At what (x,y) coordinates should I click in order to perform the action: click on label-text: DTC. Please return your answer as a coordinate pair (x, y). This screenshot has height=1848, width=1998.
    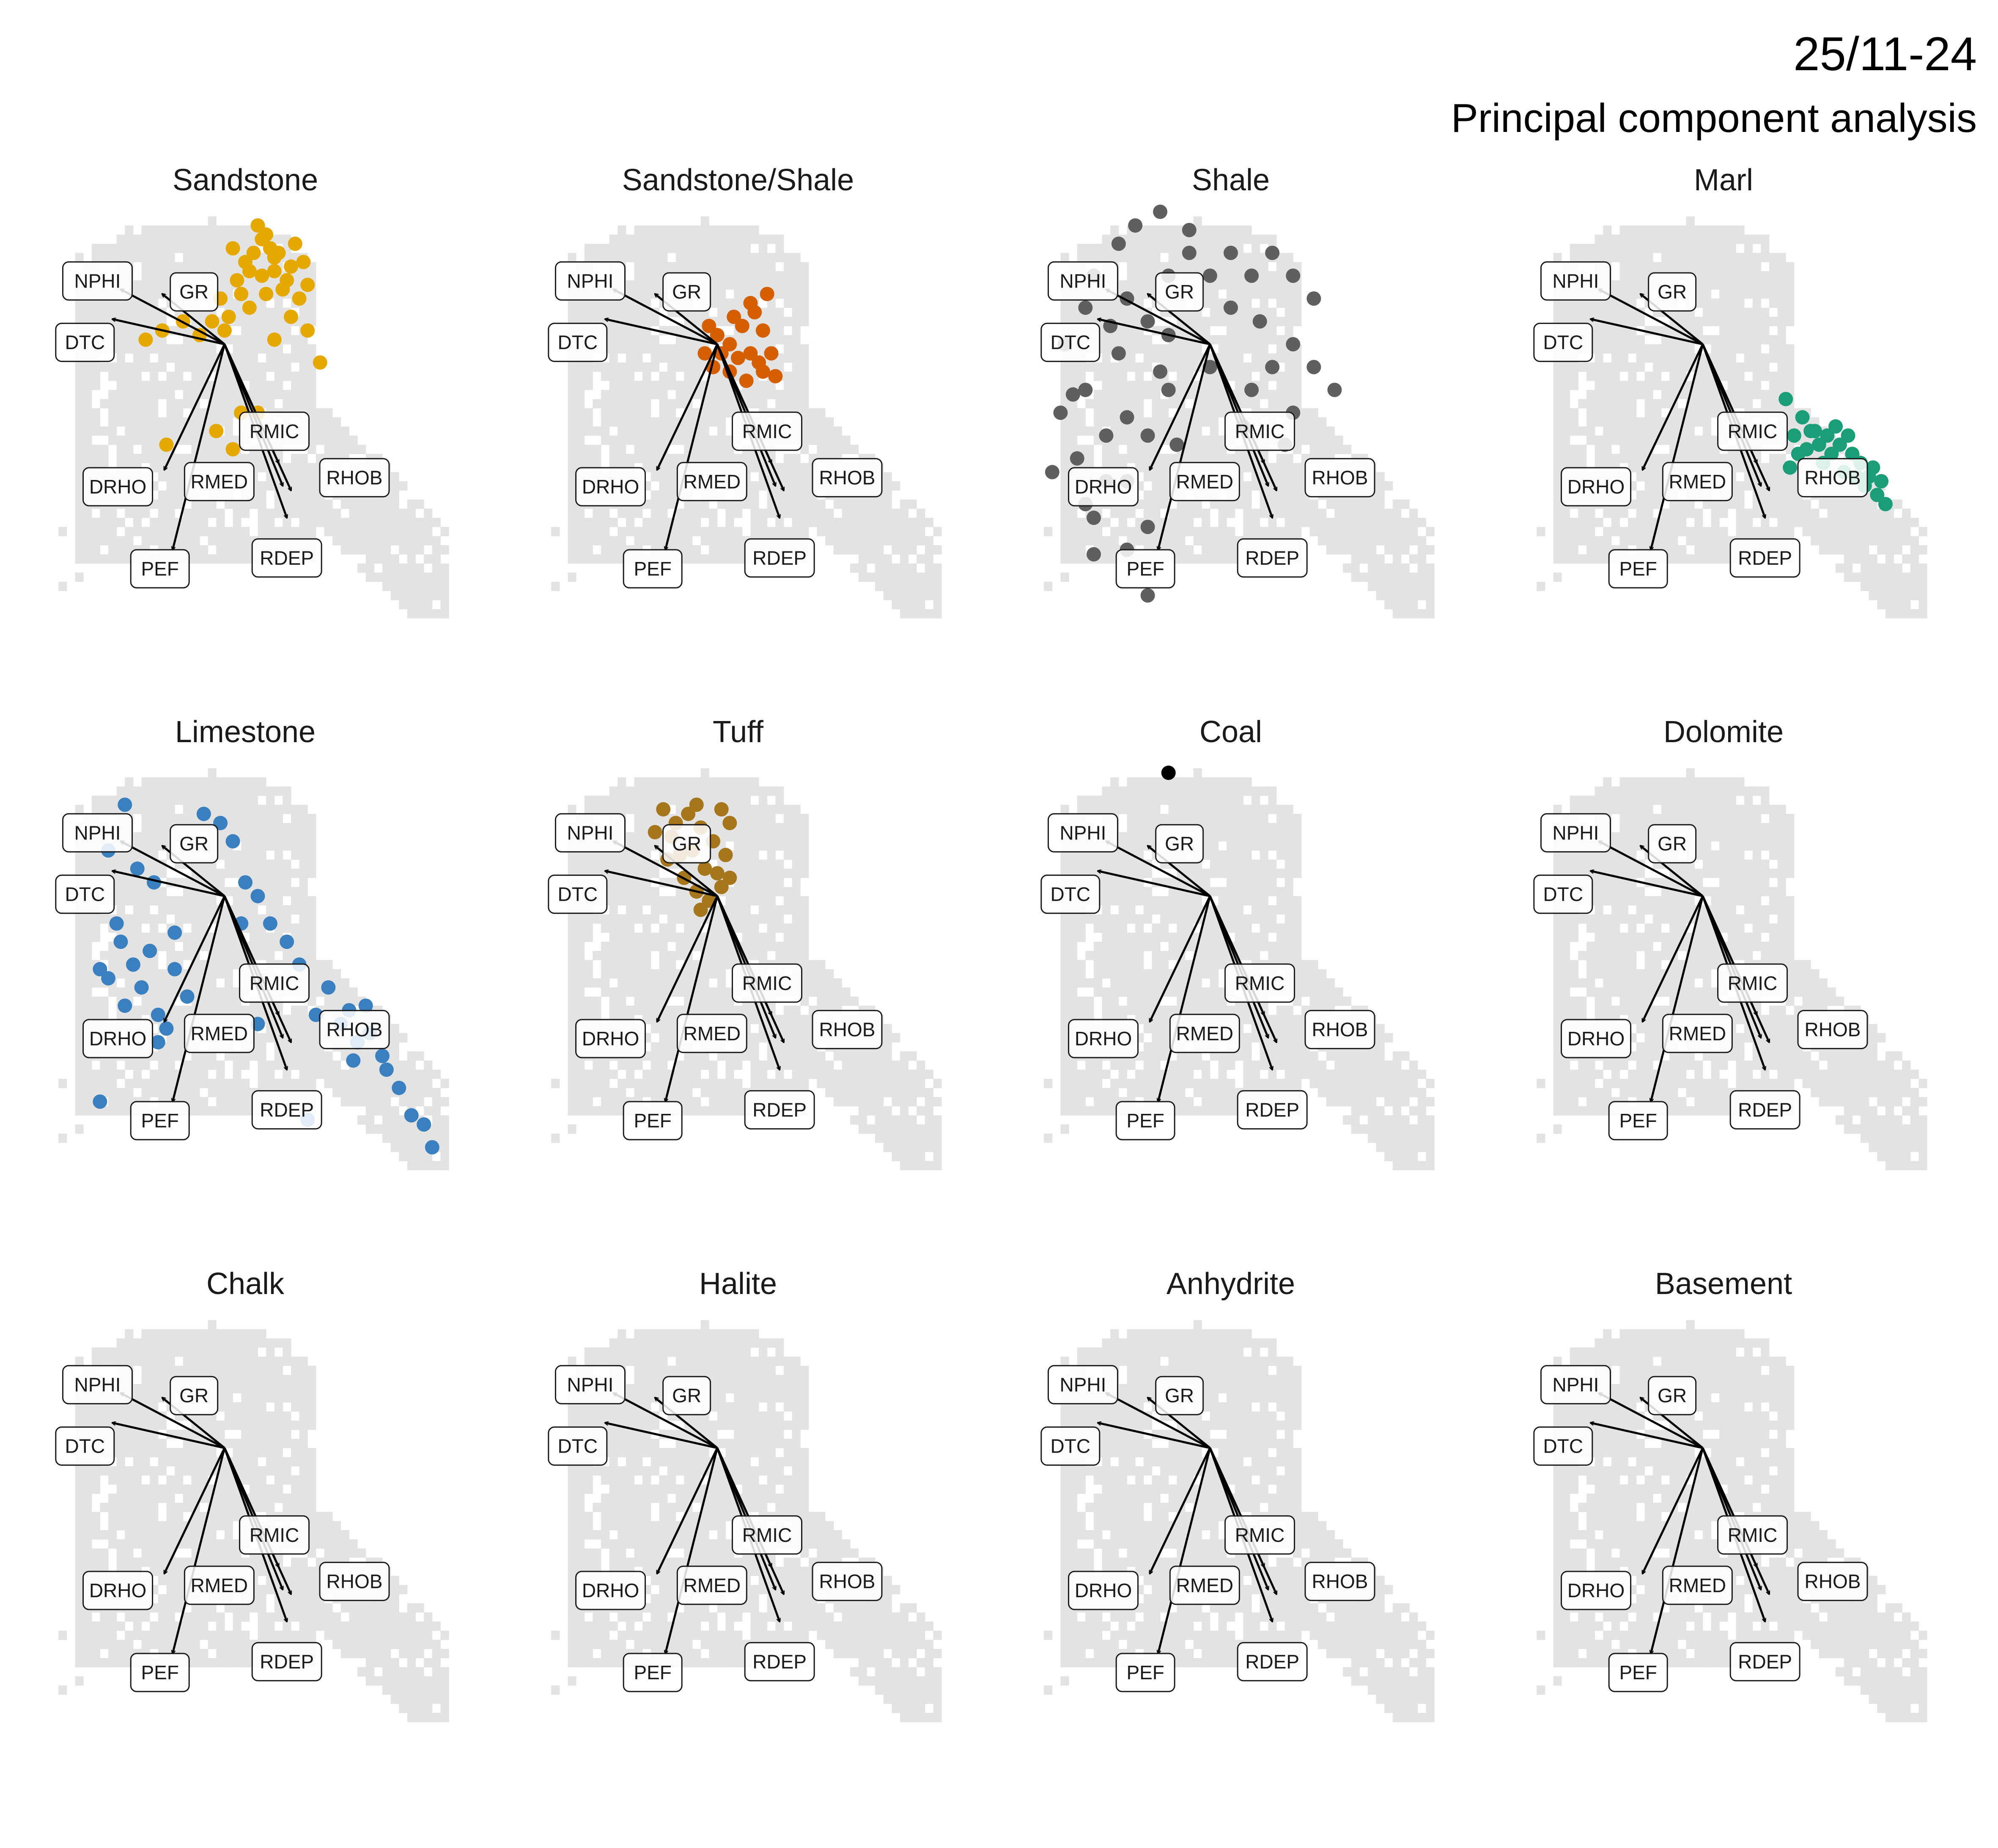
    Looking at the image, I should click on (578, 343).